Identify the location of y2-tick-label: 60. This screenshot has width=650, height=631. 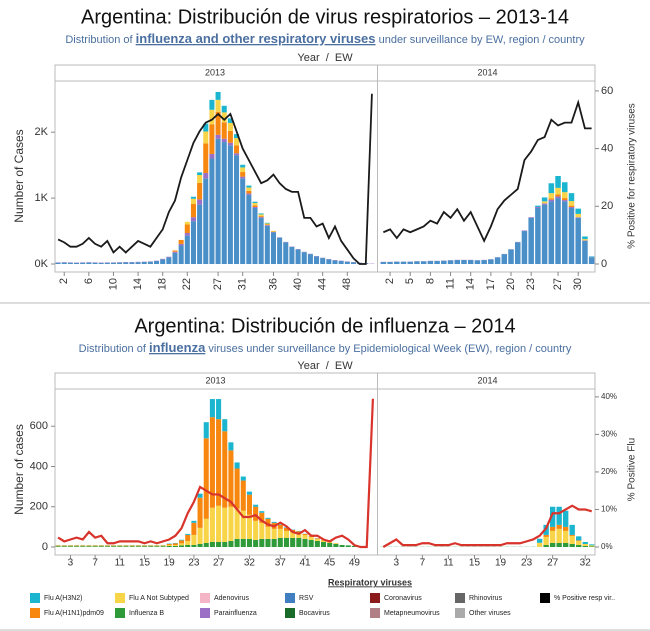
(607, 91).